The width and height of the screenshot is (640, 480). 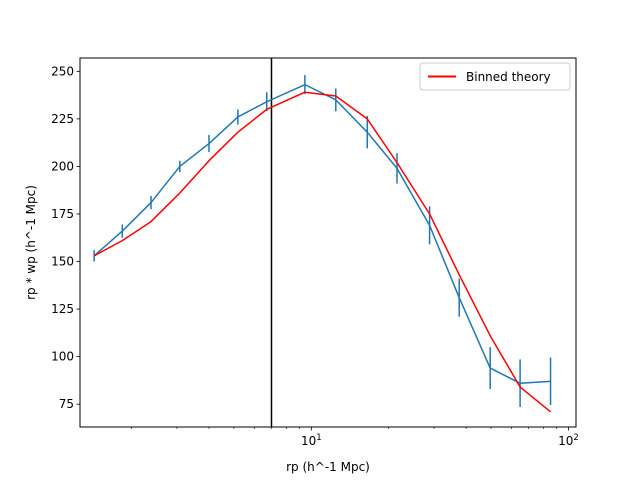 I want to click on y-tick-label-175: 175, so click(x=62, y=214).